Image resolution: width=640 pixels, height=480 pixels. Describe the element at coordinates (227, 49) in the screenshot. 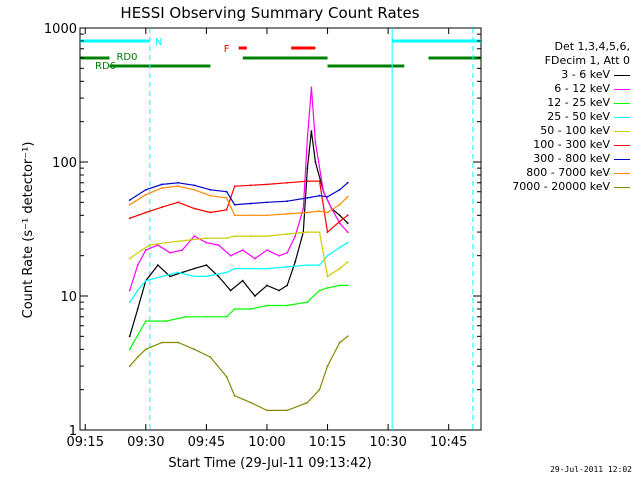

I see `flag-label-f: F` at that location.